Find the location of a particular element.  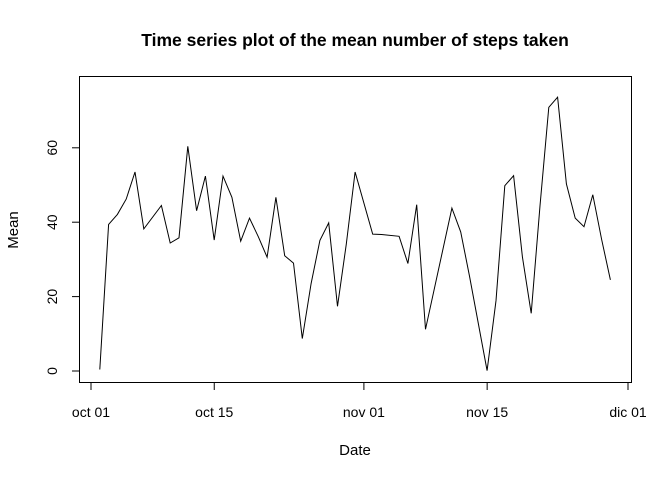

y-axis: 0 20 40 60 is located at coordinates (62, 257).